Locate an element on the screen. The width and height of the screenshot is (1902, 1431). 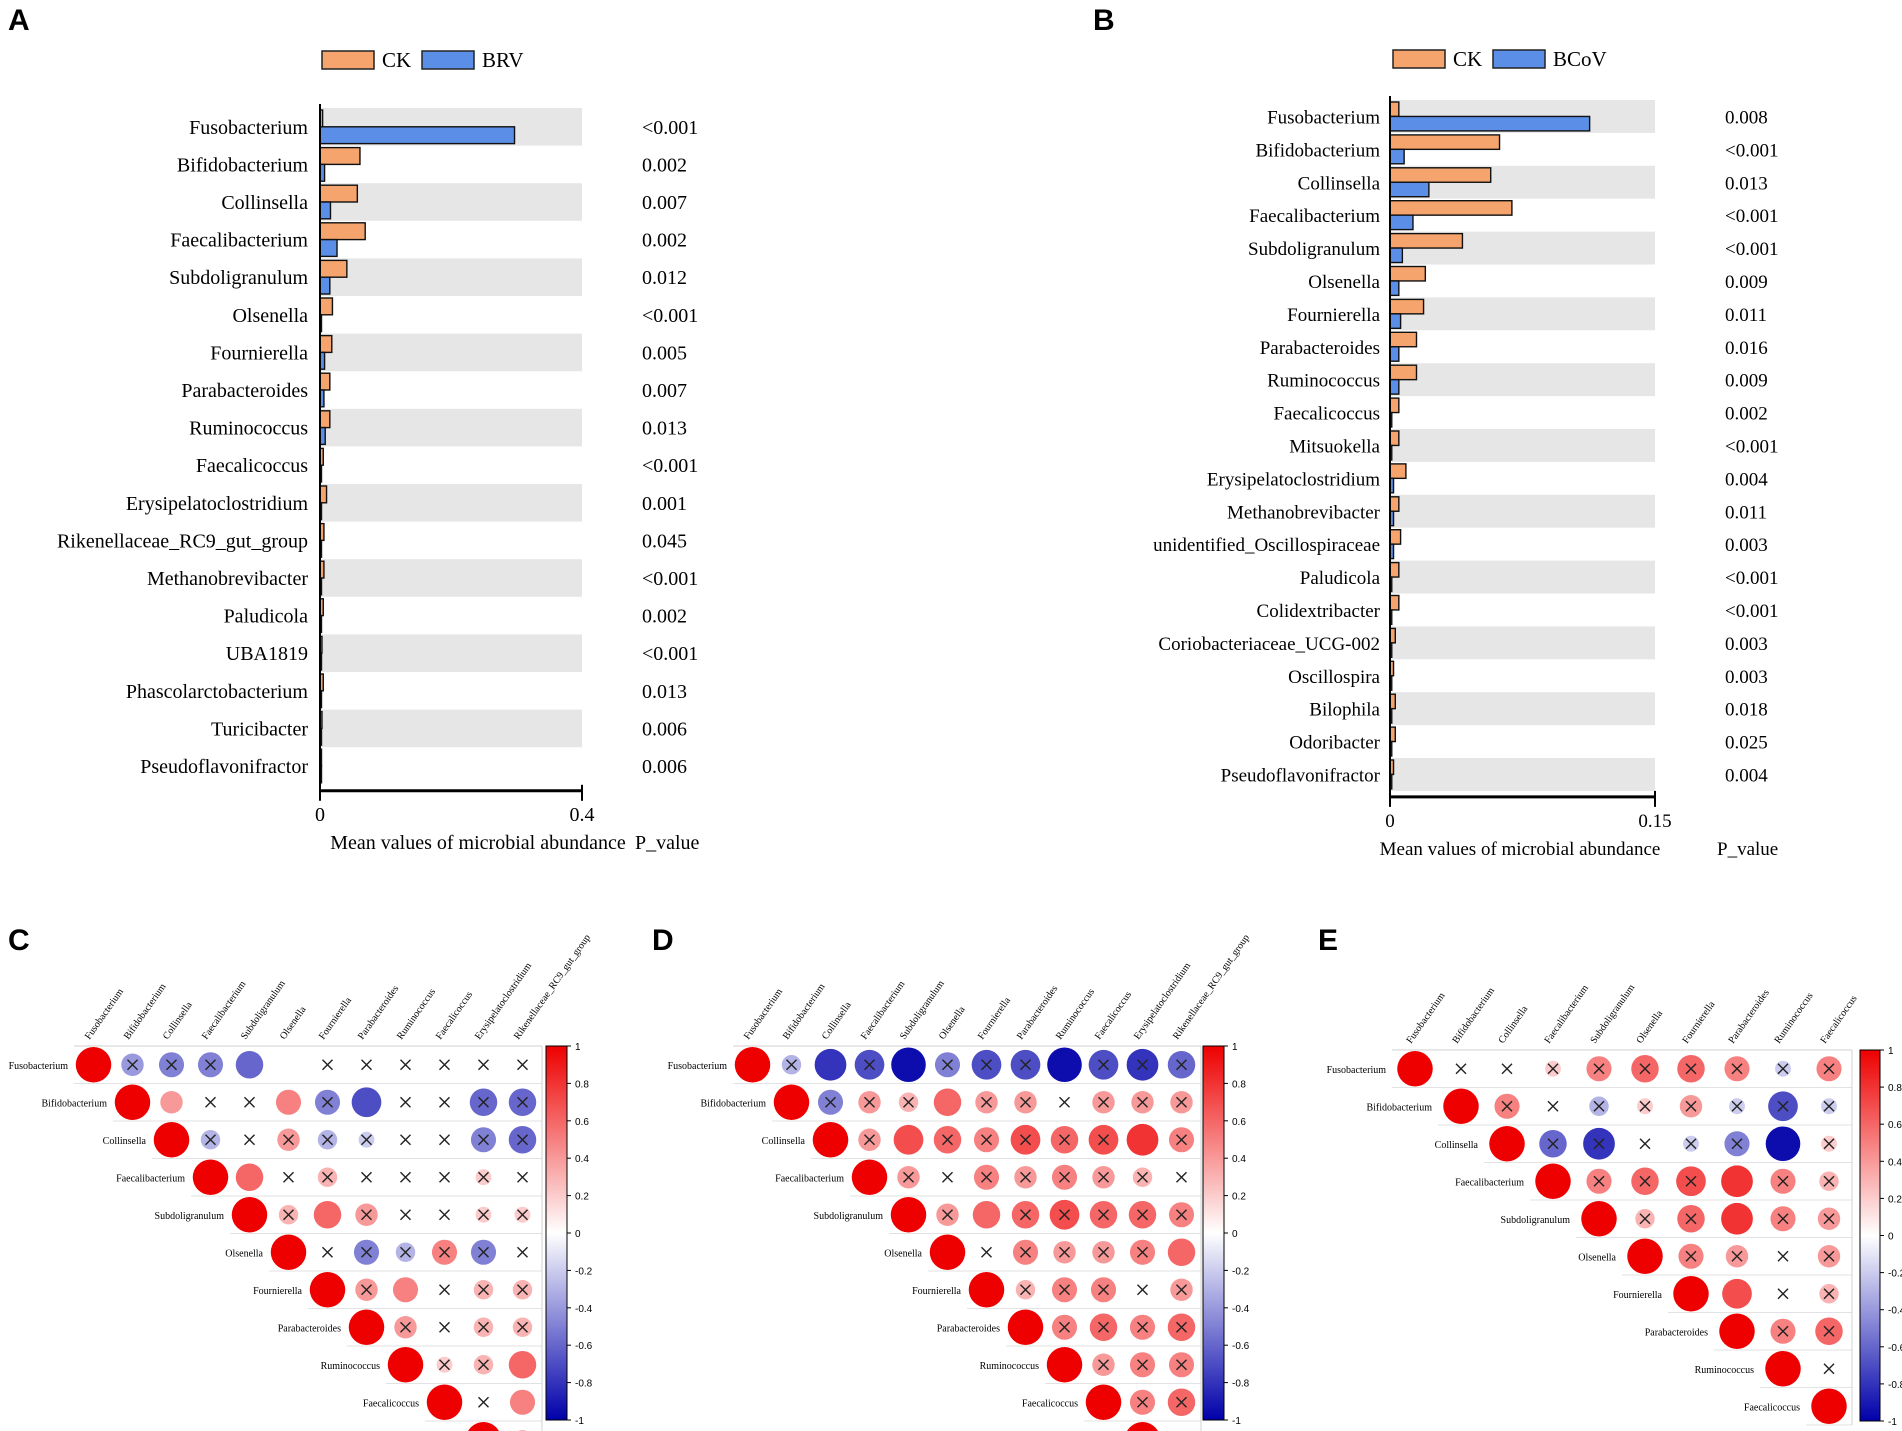
p-value-label: 0.003 is located at coordinates (1746, 644).